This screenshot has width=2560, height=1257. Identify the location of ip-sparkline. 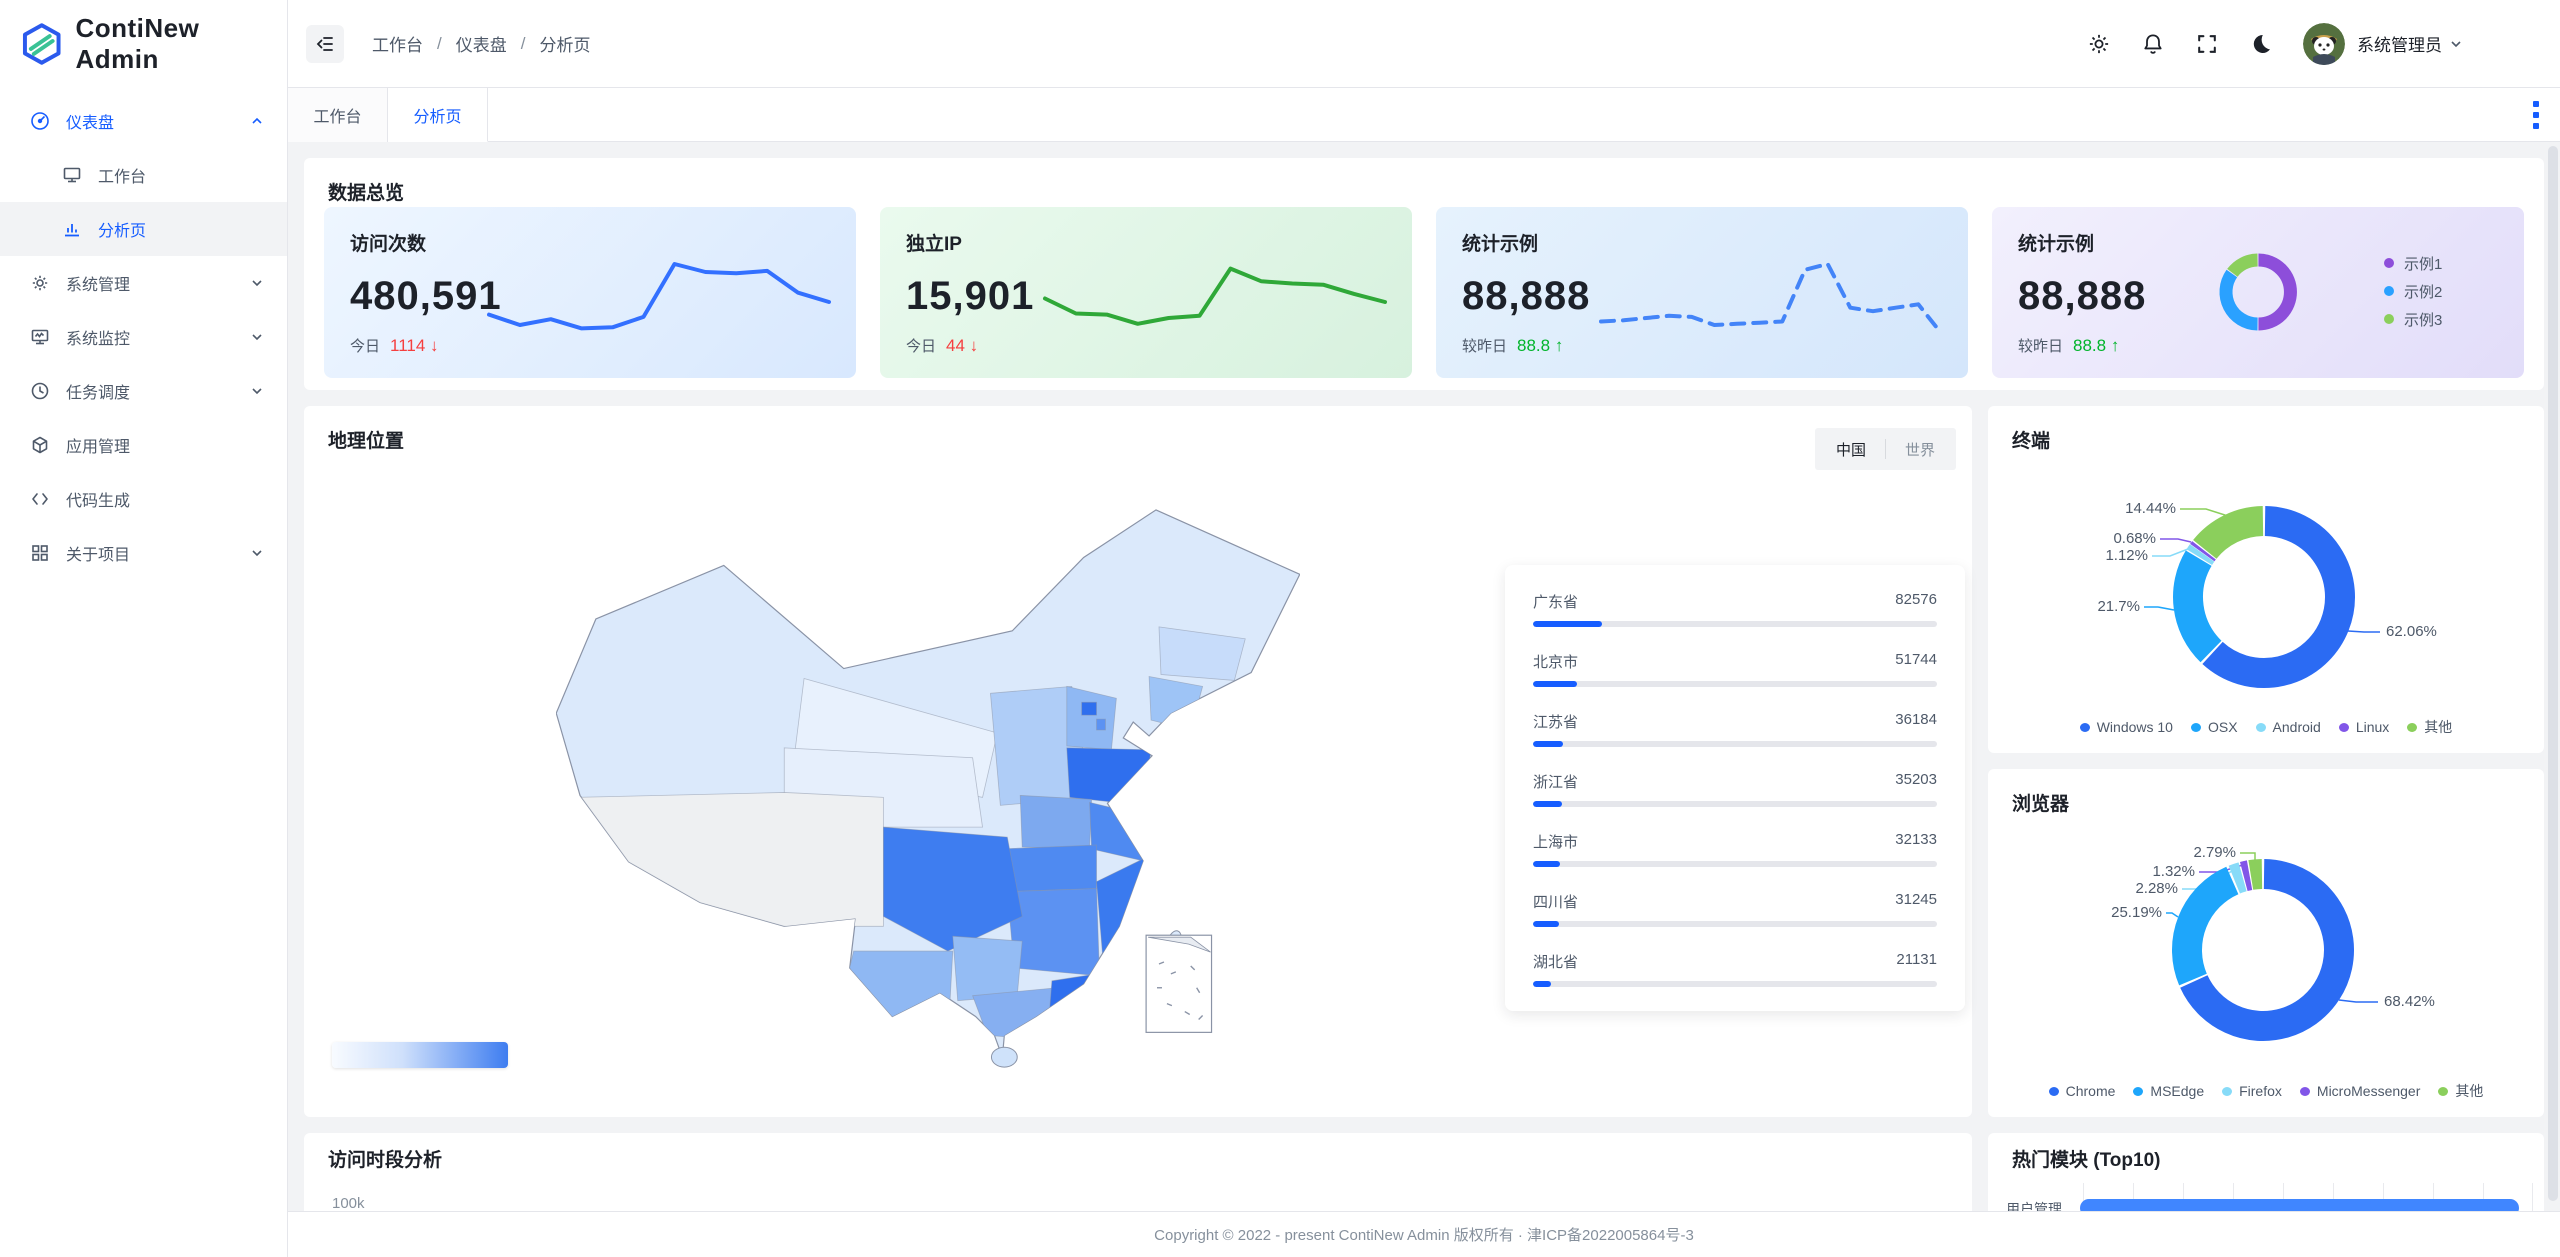
(1215, 296).